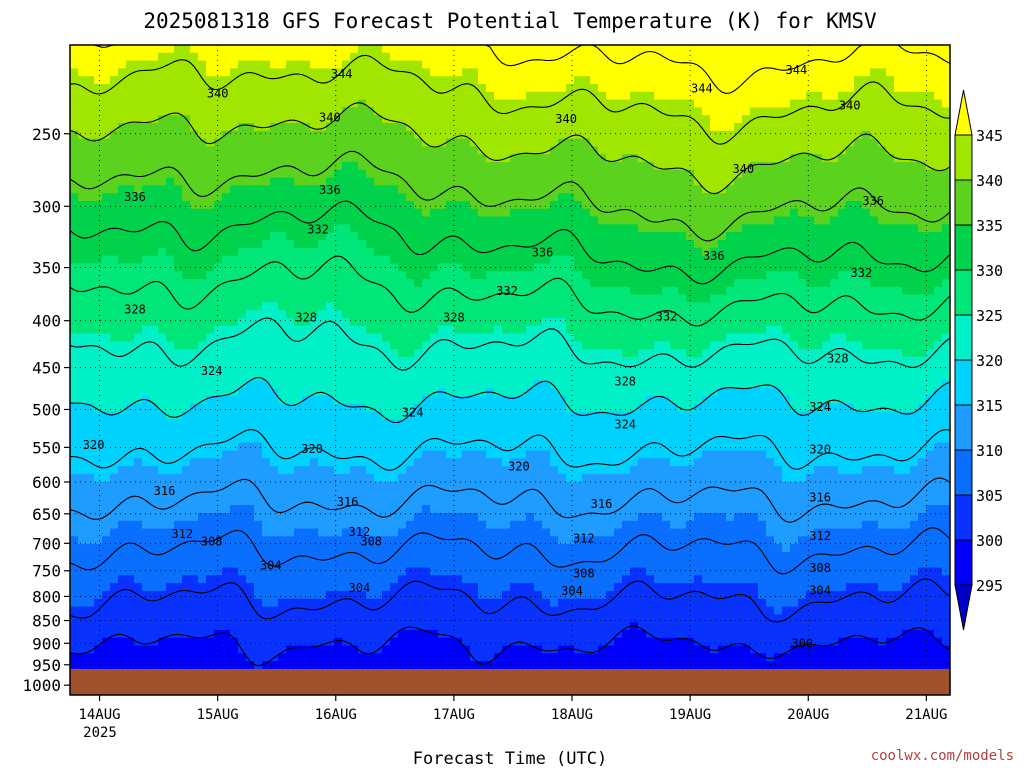 The image size is (1024, 768). Describe the element at coordinates (989, 361) in the screenshot. I see `colorbar-label: 320` at that location.